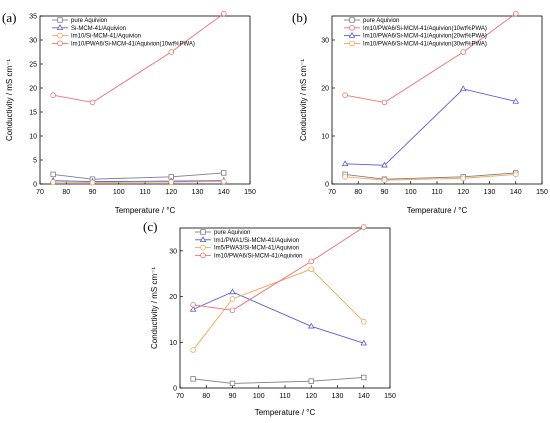 The width and height of the screenshot is (550, 423). Describe the element at coordinates (35, 161) in the screenshot. I see `y-tick-label: 5` at that location.